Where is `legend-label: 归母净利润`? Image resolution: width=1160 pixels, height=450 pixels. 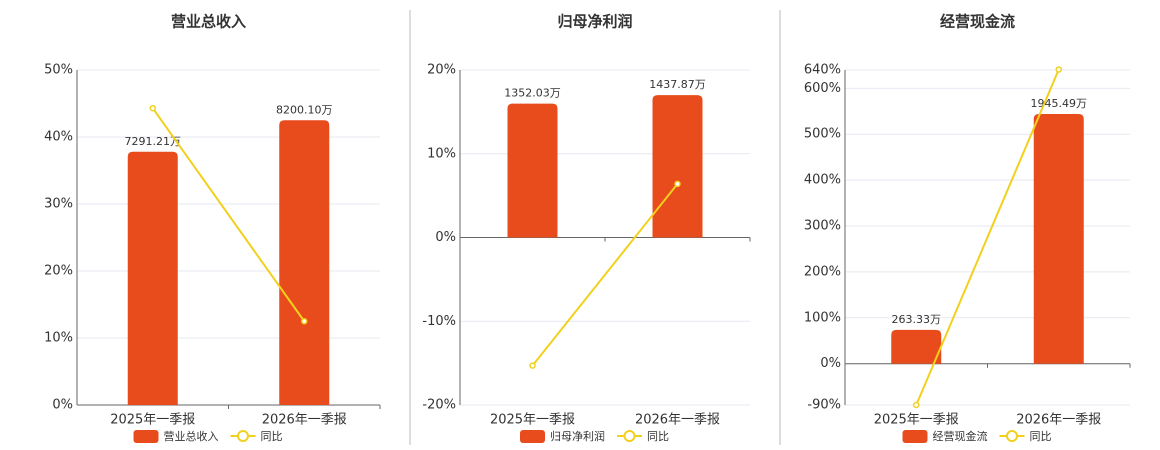
legend-label: 归母净利润 is located at coordinates (577, 436).